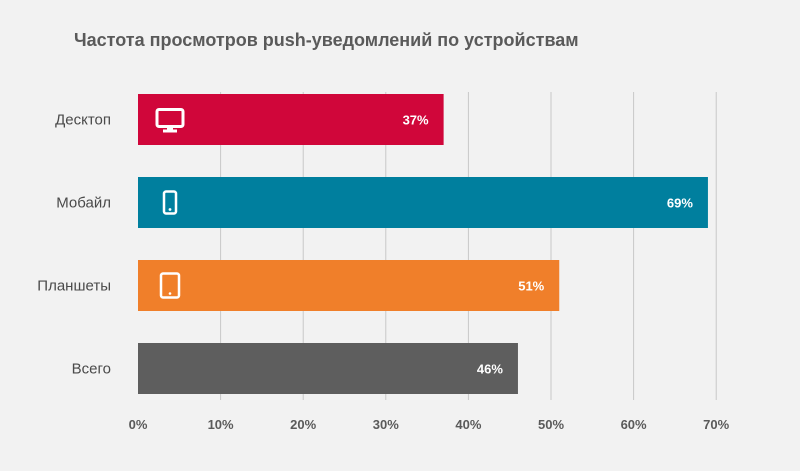 This screenshot has width=800, height=471. What do you see at coordinates (170, 120) in the screenshot?
I see `desktop-icon` at bounding box center [170, 120].